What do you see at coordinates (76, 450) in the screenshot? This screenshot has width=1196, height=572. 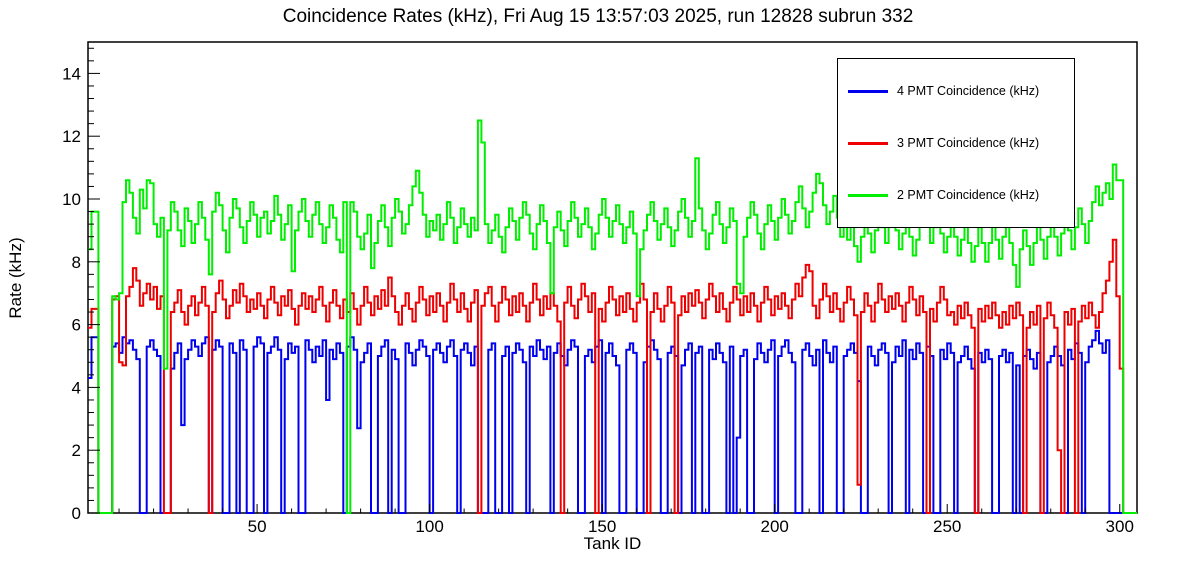 I see `y-tick-label: 2` at bounding box center [76, 450].